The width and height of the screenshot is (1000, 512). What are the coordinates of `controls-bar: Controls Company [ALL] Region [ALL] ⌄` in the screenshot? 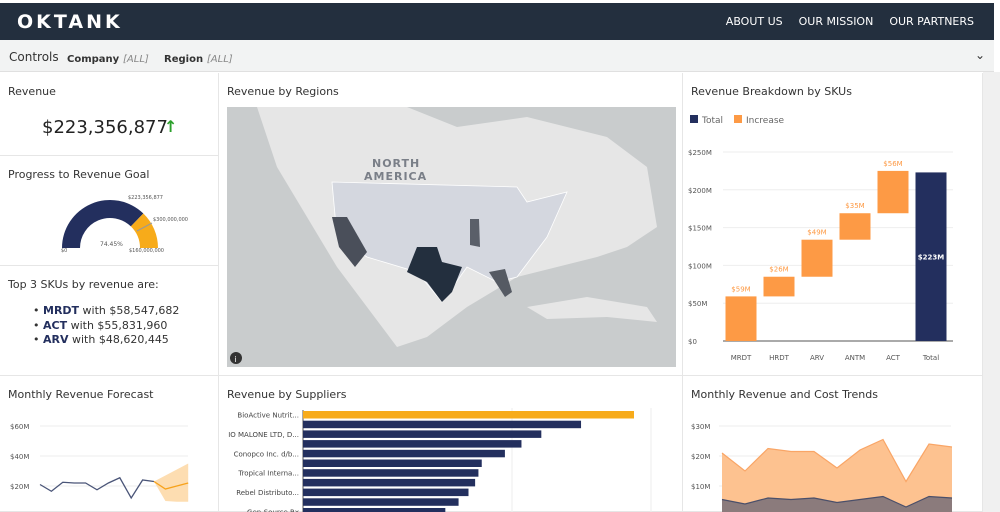 It's located at (497, 56).